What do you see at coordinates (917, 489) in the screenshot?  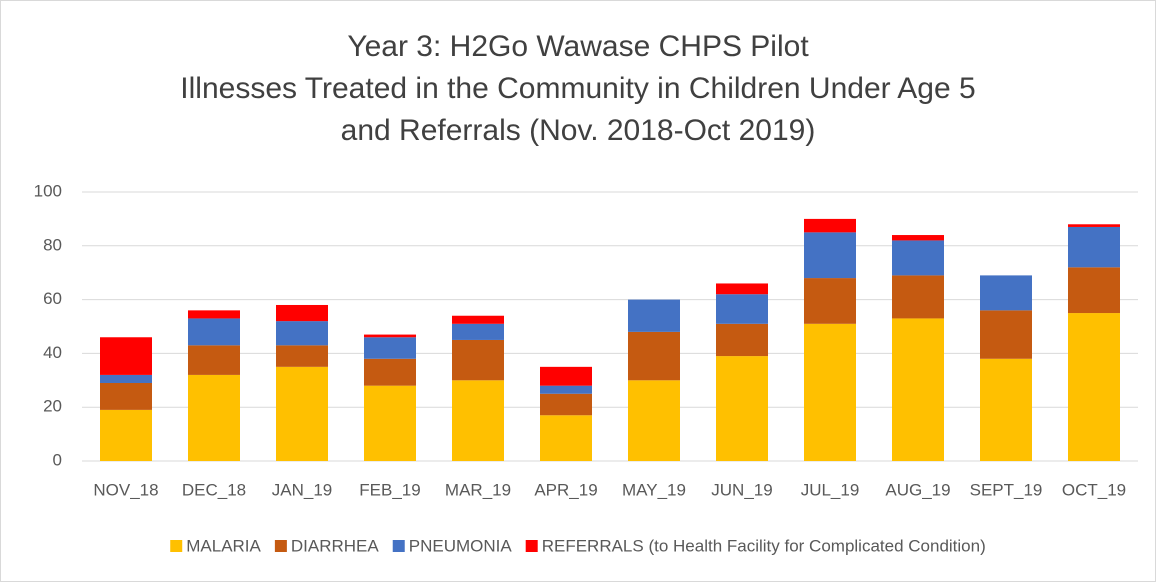 I see `x-tick-label: AUG_19` at bounding box center [917, 489].